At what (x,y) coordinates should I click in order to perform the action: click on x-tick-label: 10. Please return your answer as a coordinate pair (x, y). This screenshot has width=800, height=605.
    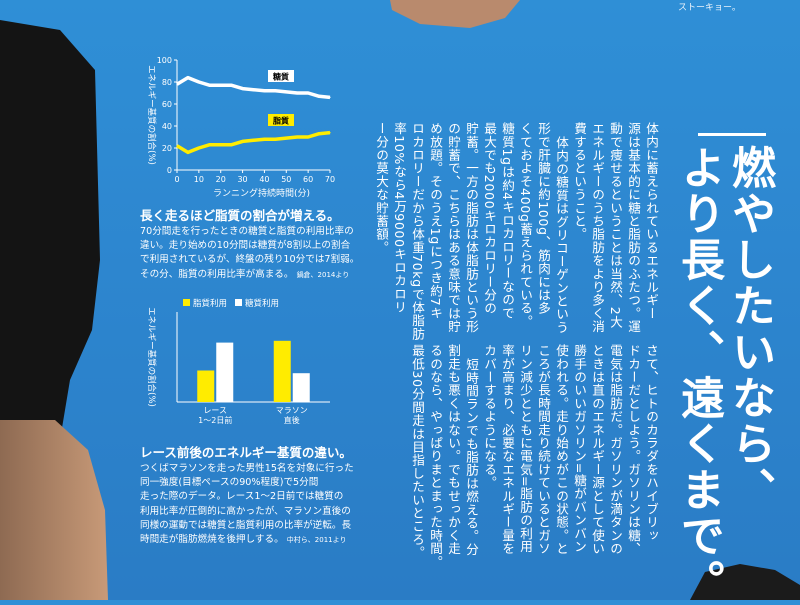
    Looking at the image, I should click on (199, 179).